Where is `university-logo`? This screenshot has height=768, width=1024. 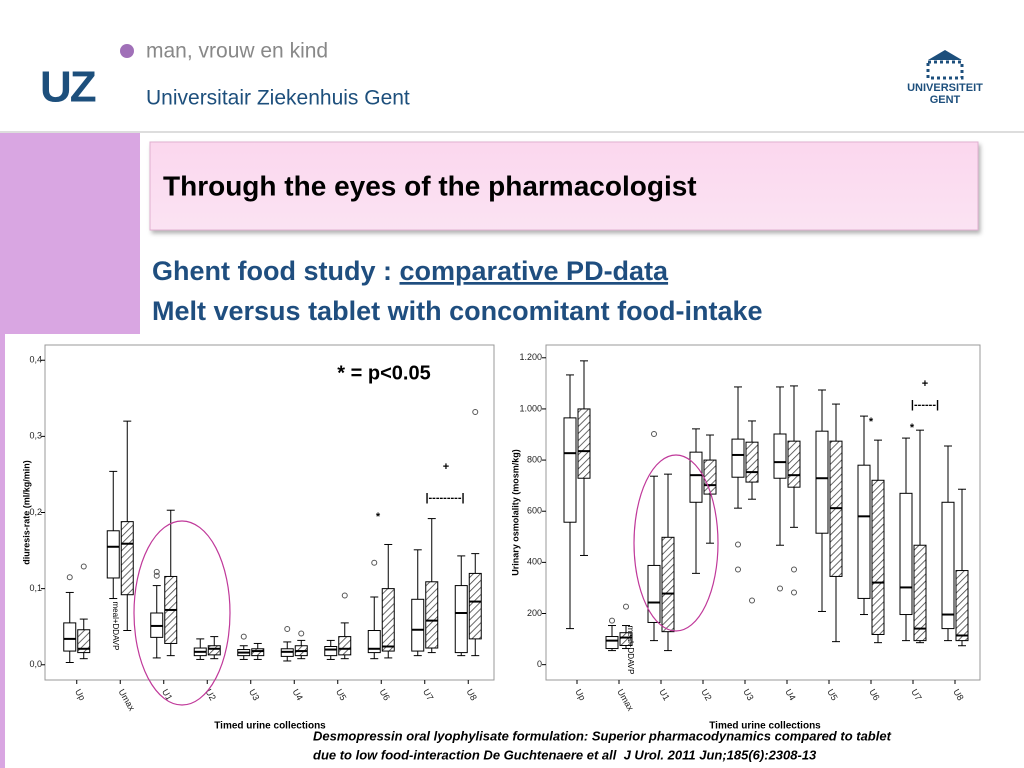
university-logo is located at coordinates (945, 65).